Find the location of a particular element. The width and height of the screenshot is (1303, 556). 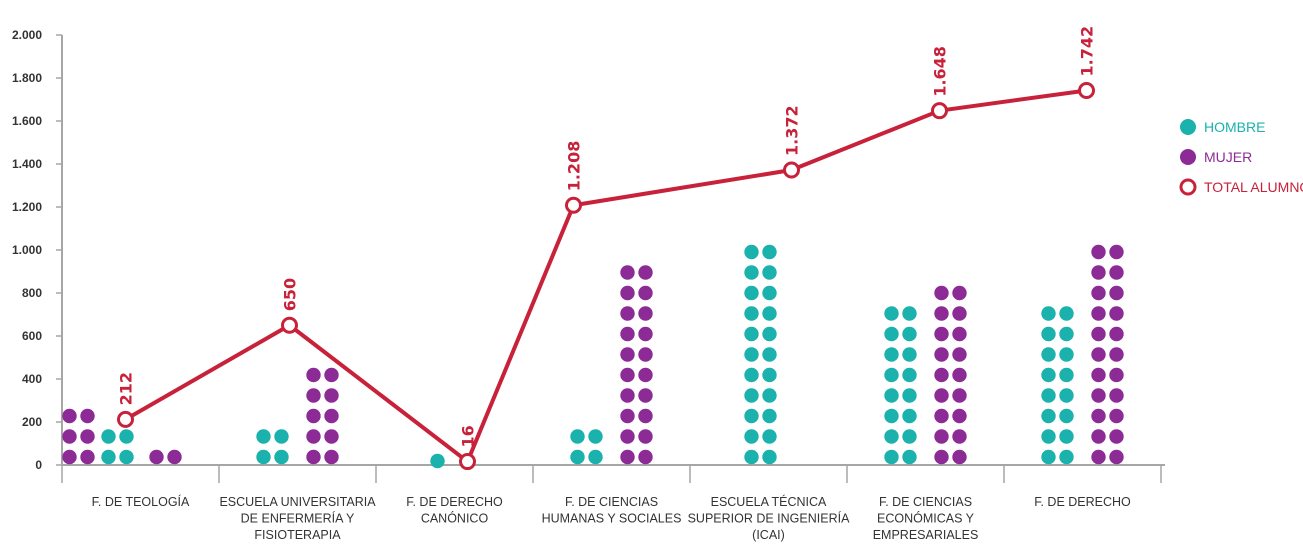

x-category-label-line: FISIOTERAPIA is located at coordinates (297, 535).